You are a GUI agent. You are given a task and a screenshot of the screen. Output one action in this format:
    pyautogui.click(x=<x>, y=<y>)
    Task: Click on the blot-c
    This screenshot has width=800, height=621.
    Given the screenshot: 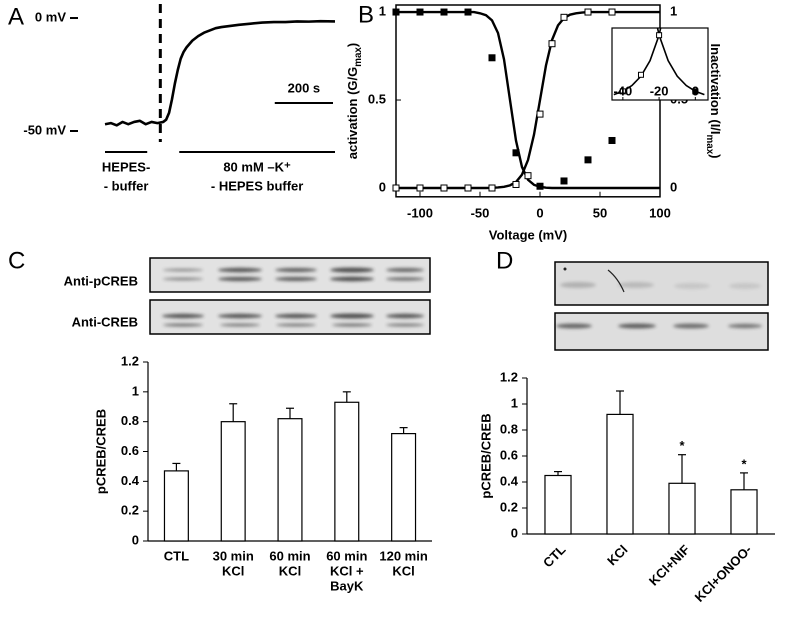 What is the action you would take?
    pyautogui.click(x=290, y=296)
    